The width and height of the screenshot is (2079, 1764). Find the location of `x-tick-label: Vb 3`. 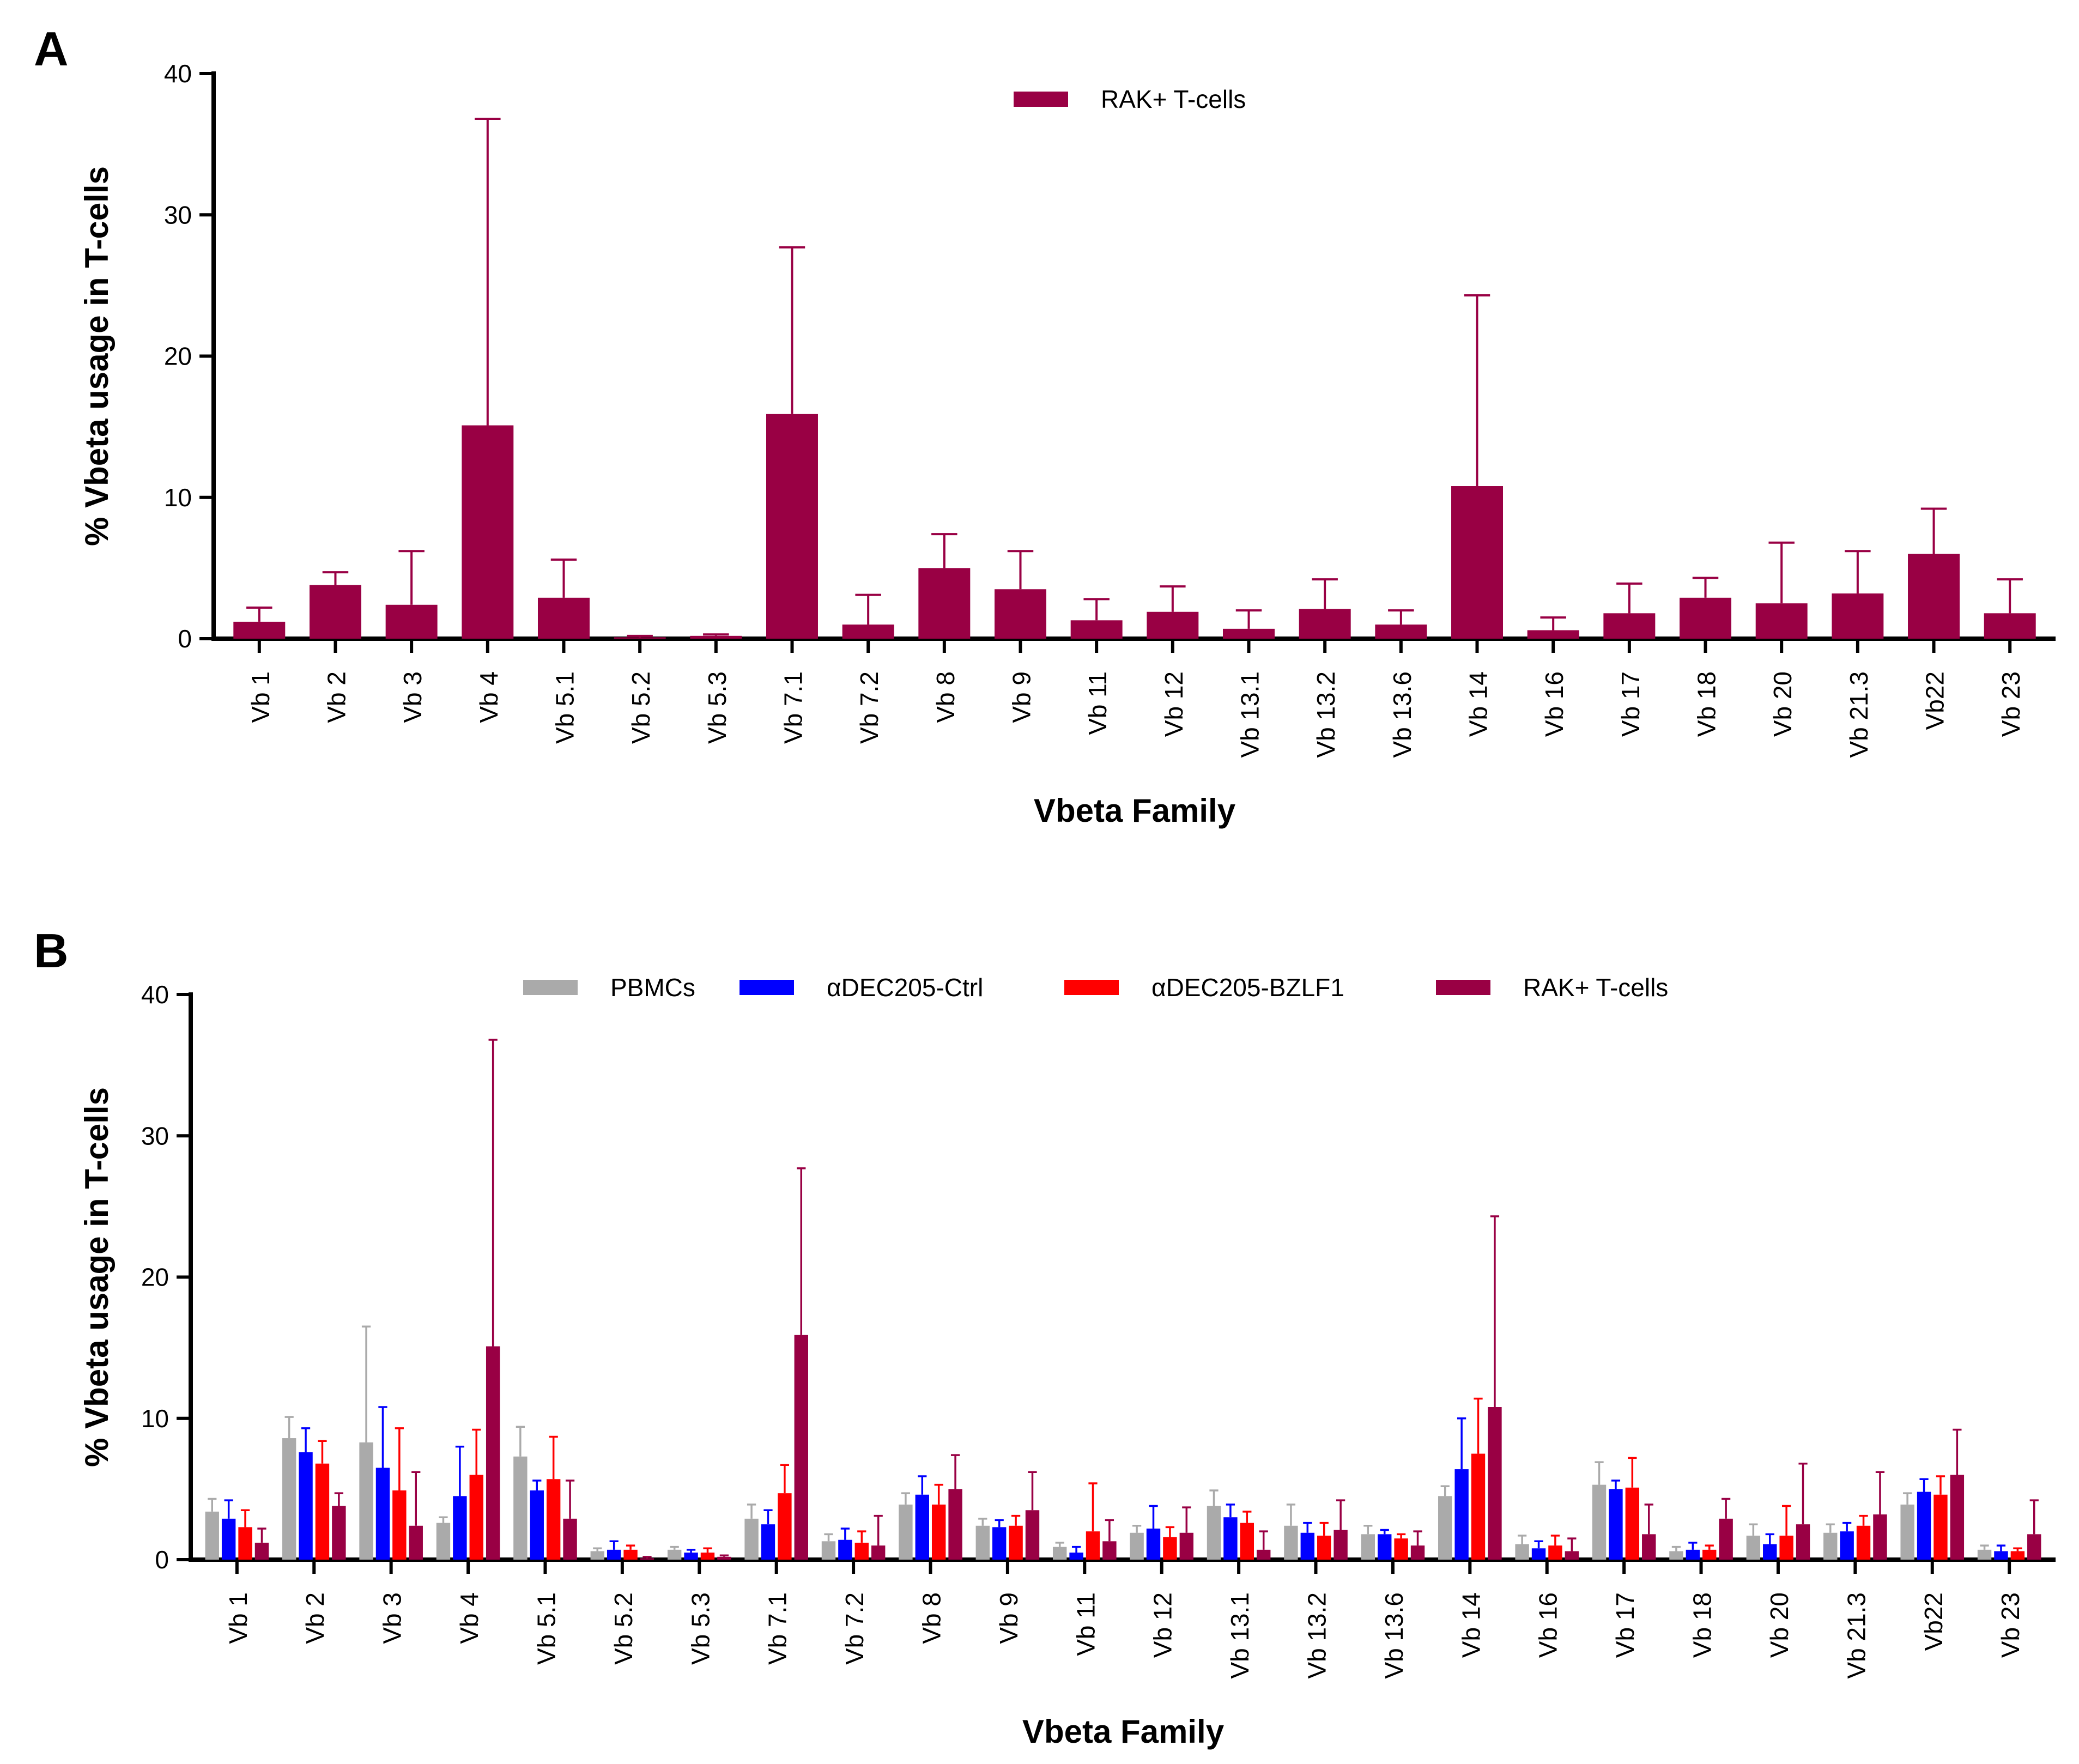

x-tick-label: Vb 3 is located at coordinates (412, 697).